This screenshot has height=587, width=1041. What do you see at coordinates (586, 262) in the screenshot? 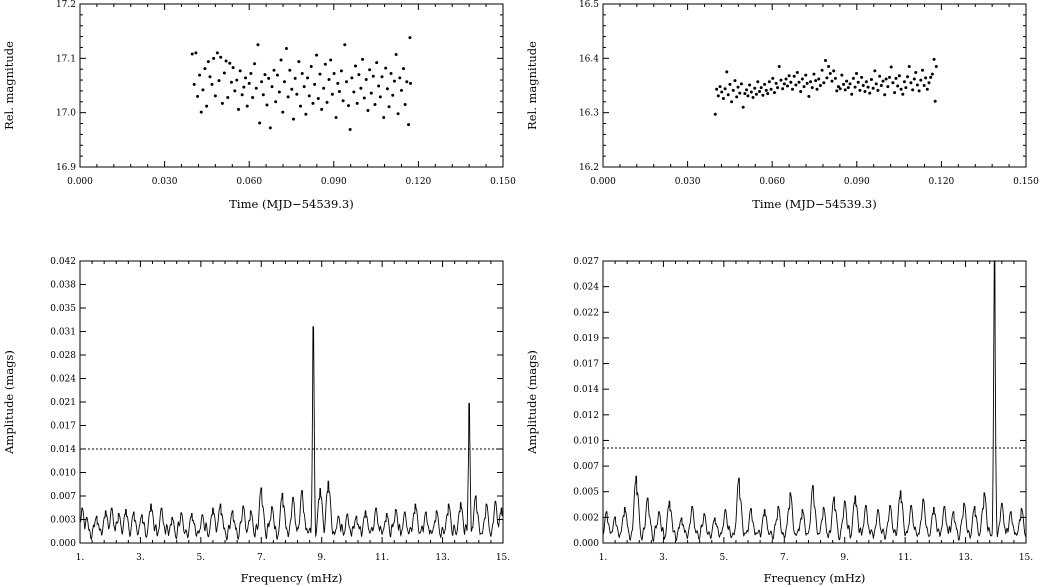
I see `y-tick-label: 0.027` at bounding box center [586, 262].